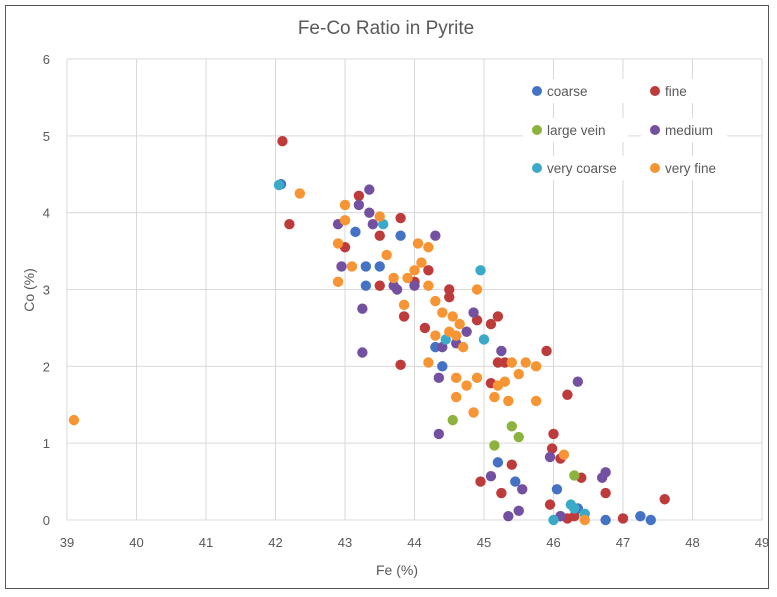  I want to click on y-tick-label: 4, so click(46, 213).